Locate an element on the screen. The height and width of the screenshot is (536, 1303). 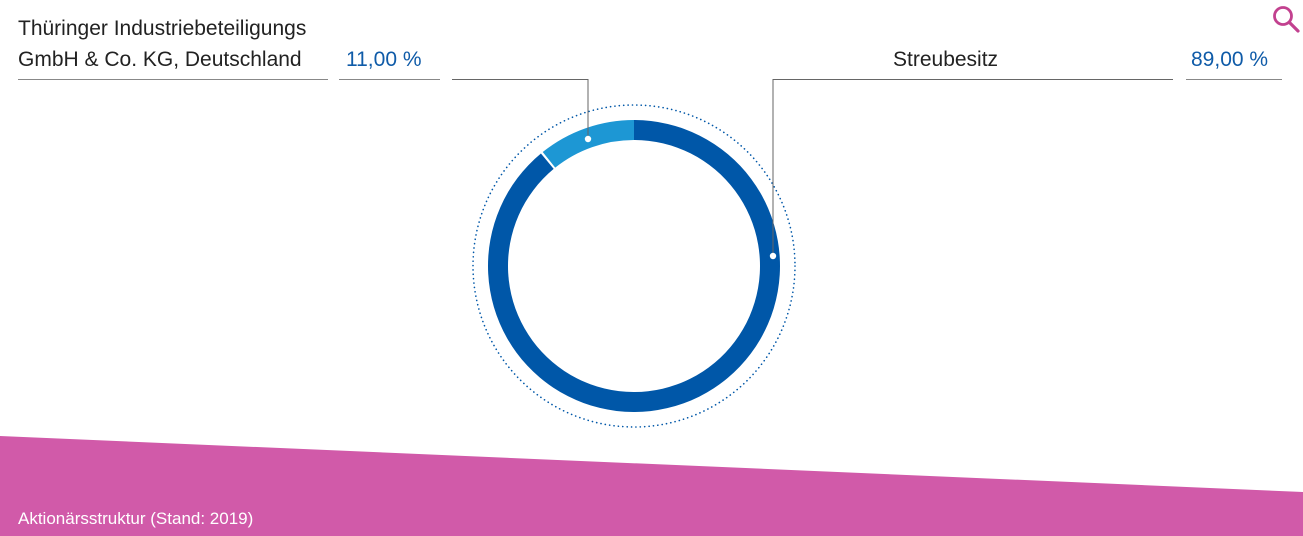
leader-line-thueringer is located at coordinates (520, 109).